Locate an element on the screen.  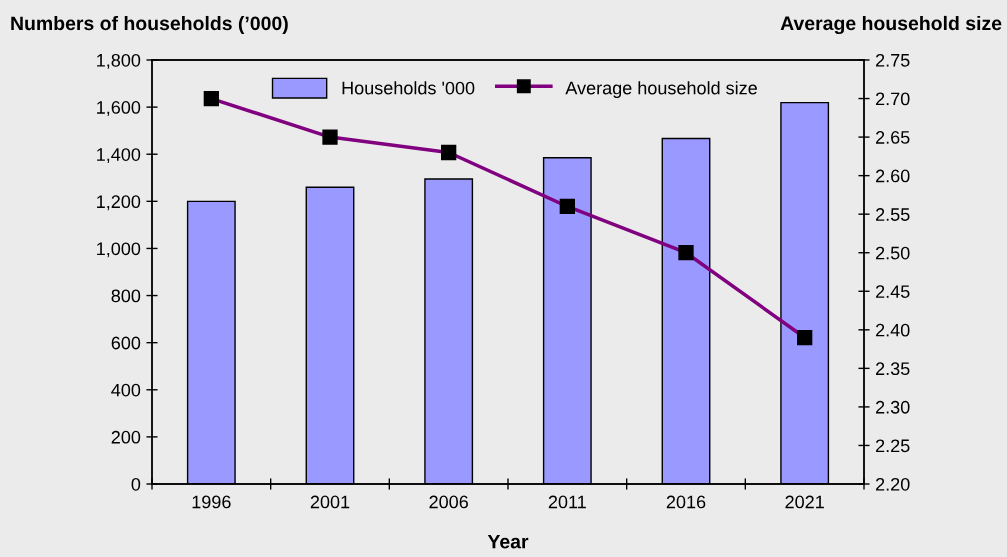
y-tick-label: 1,600 is located at coordinates (119, 108).